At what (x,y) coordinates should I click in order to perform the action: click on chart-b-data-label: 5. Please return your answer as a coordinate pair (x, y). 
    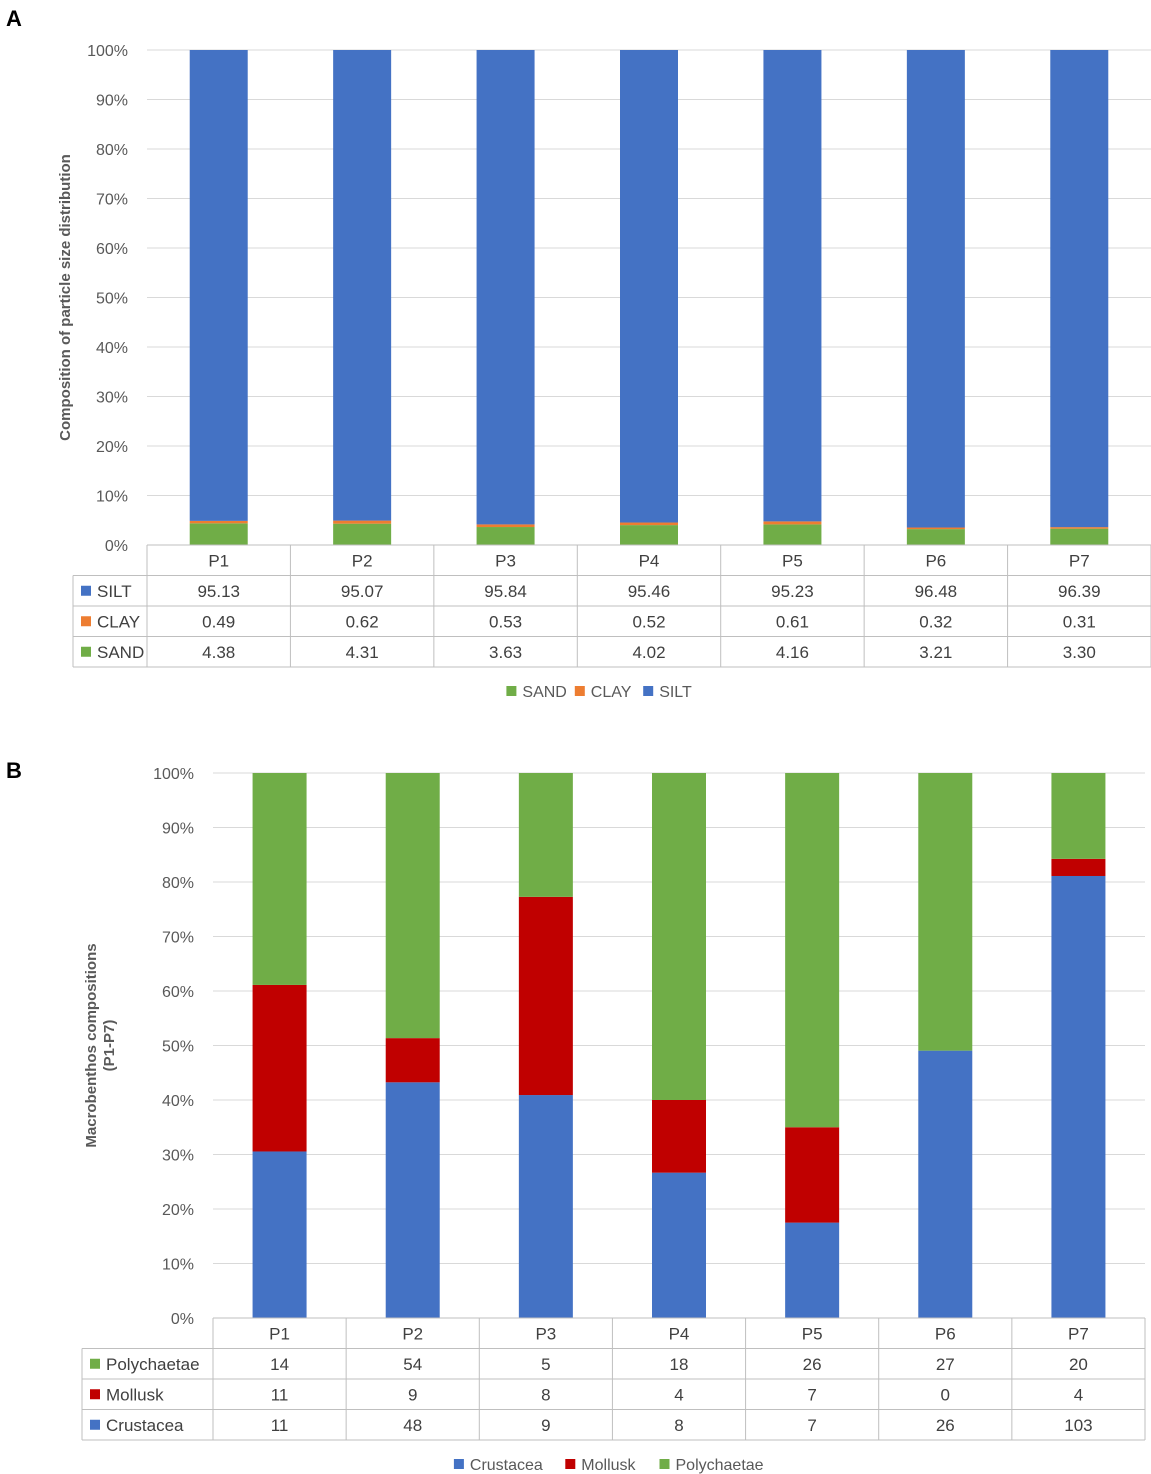
    Looking at the image, I should click on (545, 1364).